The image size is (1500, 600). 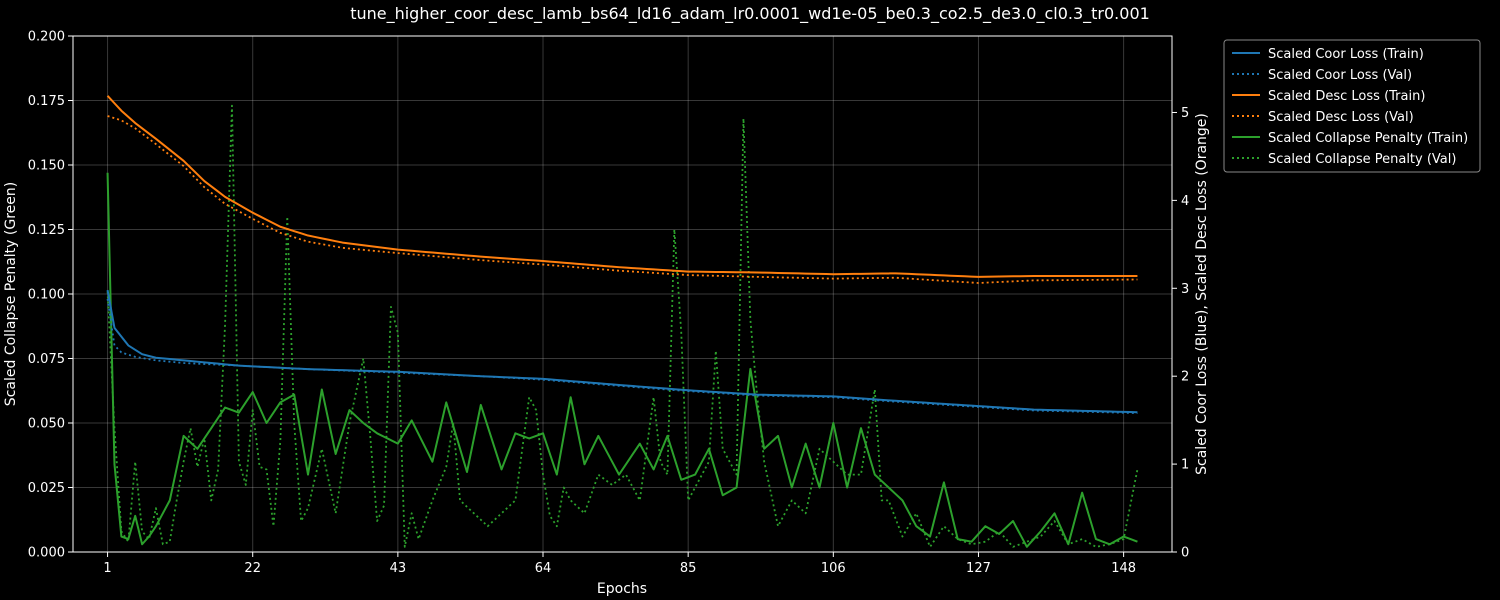 I want to click on y-left-tick-label: 0.000, so click(x=46, y=553).